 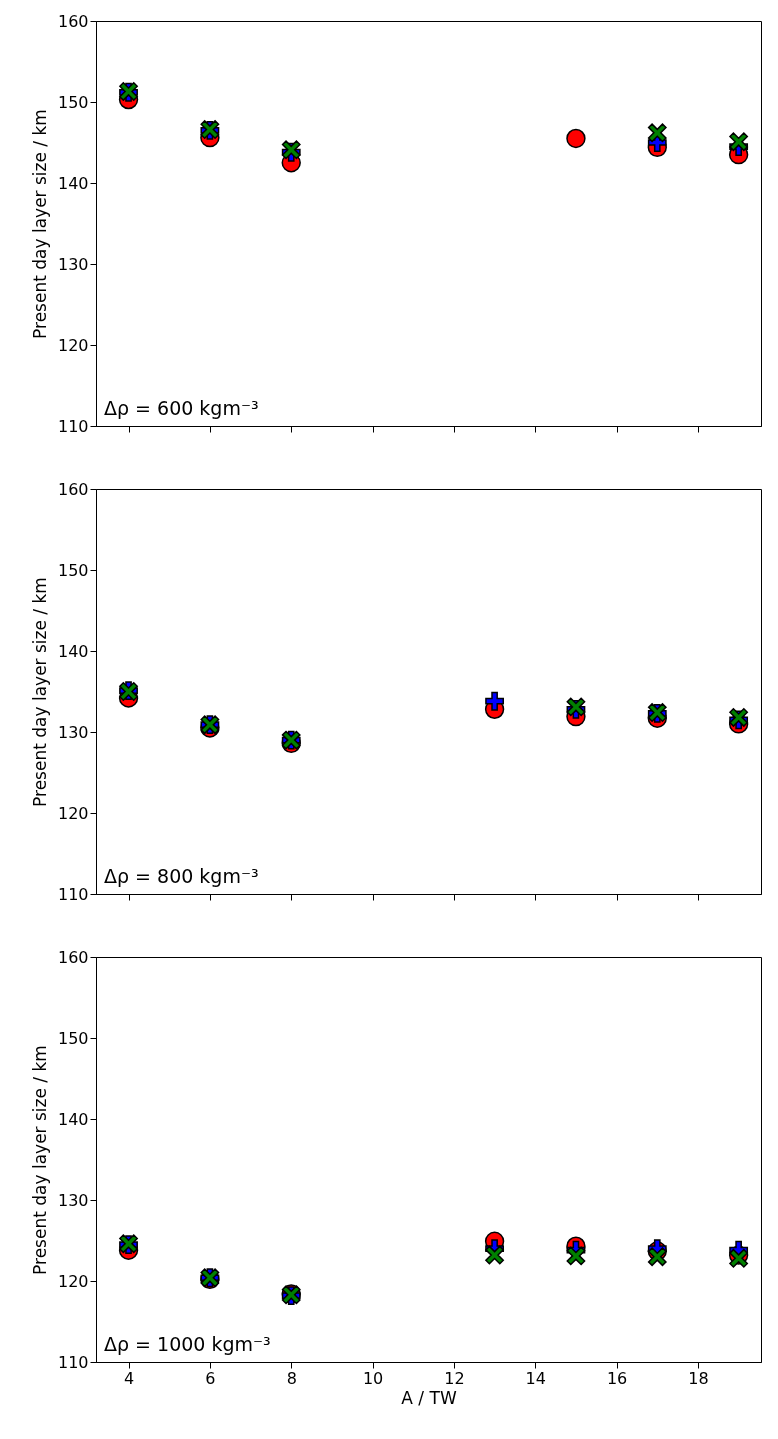 What do you see at coordinates (373, 1378) in the screenshot?
I see `x-tick-label: 10` at bounding box center [373, 1378].